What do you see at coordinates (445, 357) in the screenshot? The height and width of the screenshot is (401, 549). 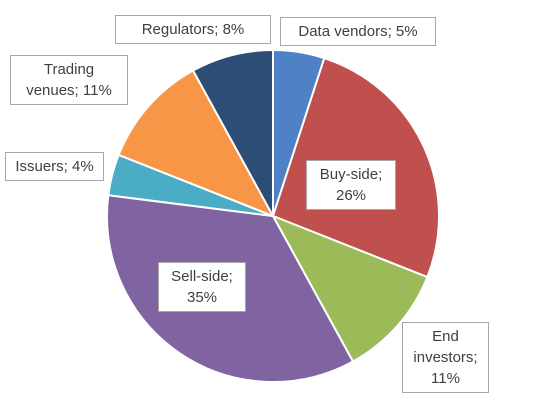 I see `data-label: End investors; 11%` at bounding box center [445, 357].